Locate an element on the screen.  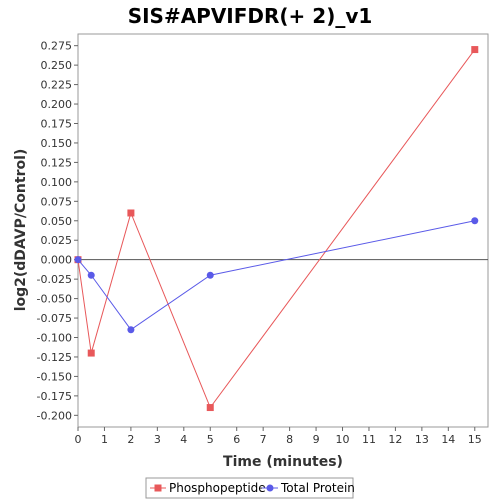
chart-title: SIS#APVIFDR(+ 2)_v1 is located at coordinates (250, 16).